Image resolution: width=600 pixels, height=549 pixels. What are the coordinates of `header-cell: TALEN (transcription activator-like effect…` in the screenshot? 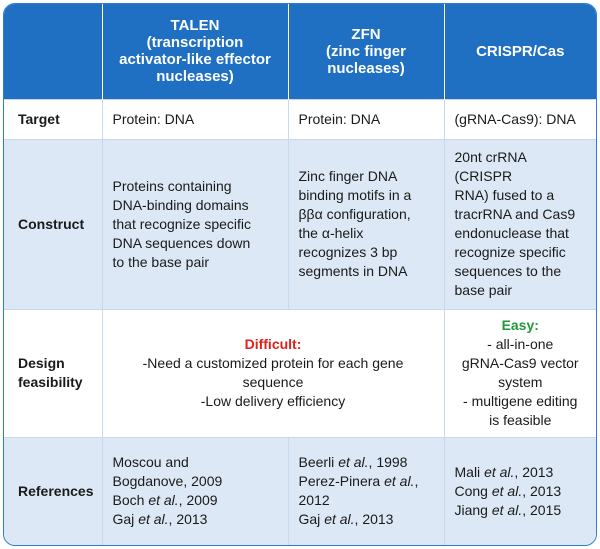 It's located at (194, 51).